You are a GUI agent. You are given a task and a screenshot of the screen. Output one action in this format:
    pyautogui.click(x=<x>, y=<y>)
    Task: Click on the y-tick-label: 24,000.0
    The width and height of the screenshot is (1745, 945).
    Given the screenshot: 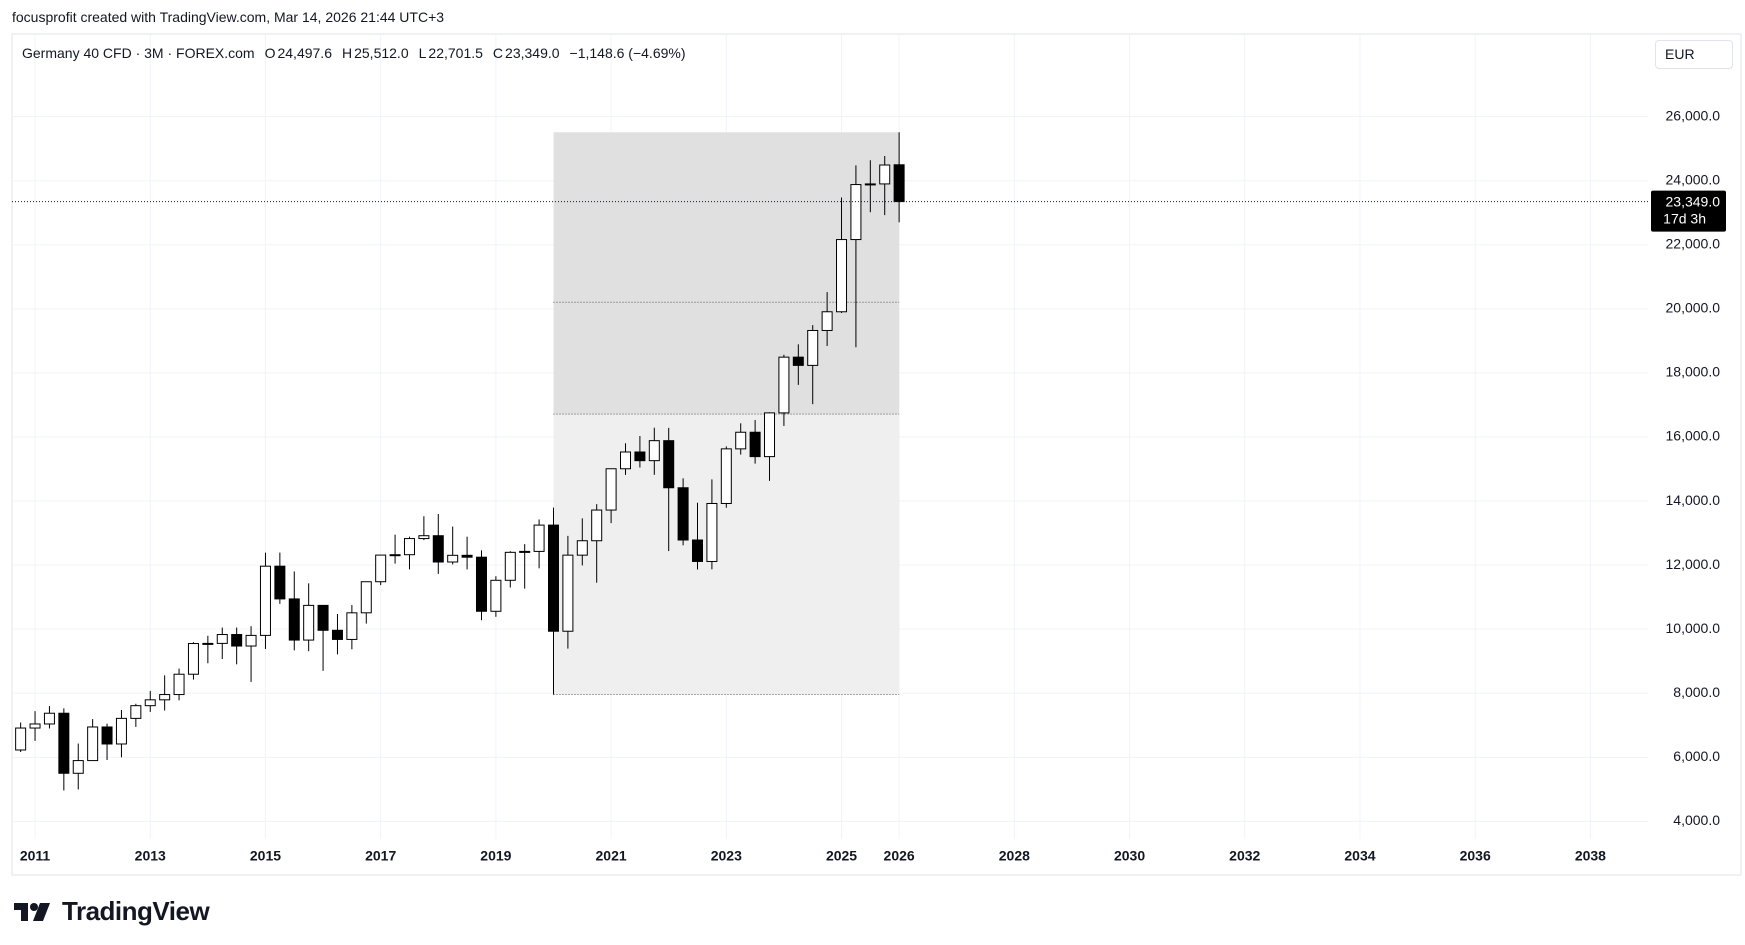 What is the action you would take?
    pyautogui.click(x=1693, y=179)
    